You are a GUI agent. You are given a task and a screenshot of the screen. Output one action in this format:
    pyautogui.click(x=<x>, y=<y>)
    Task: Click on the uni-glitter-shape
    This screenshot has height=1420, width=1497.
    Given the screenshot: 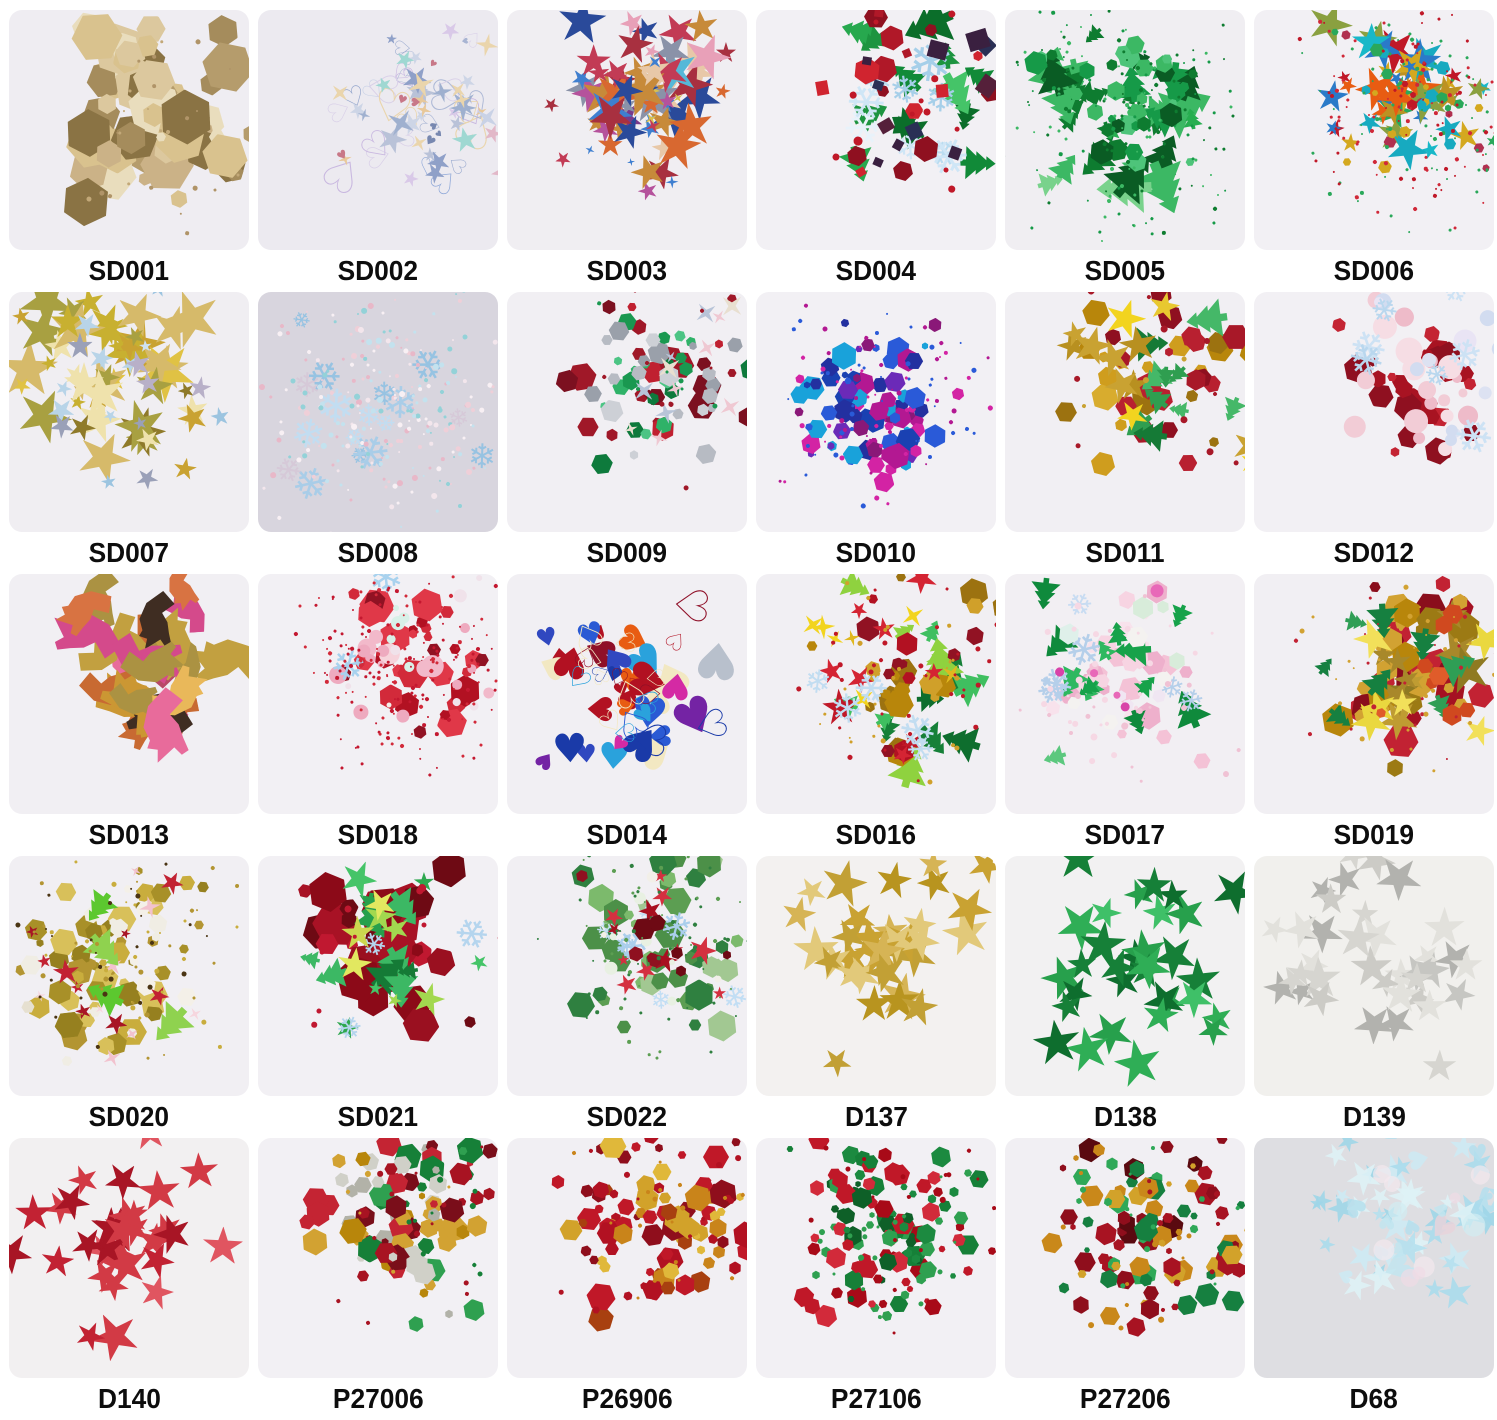 What is the action you would take?
    pyautogui.click(x=214, y=661)
    